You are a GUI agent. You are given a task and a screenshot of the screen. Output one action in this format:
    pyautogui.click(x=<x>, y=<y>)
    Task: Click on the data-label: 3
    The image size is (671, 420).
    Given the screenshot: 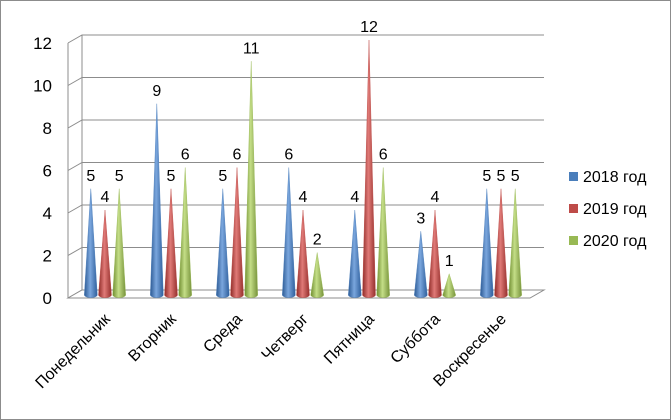 What is the action you would take?
    pyautogui.click(x=420, y=218)
    